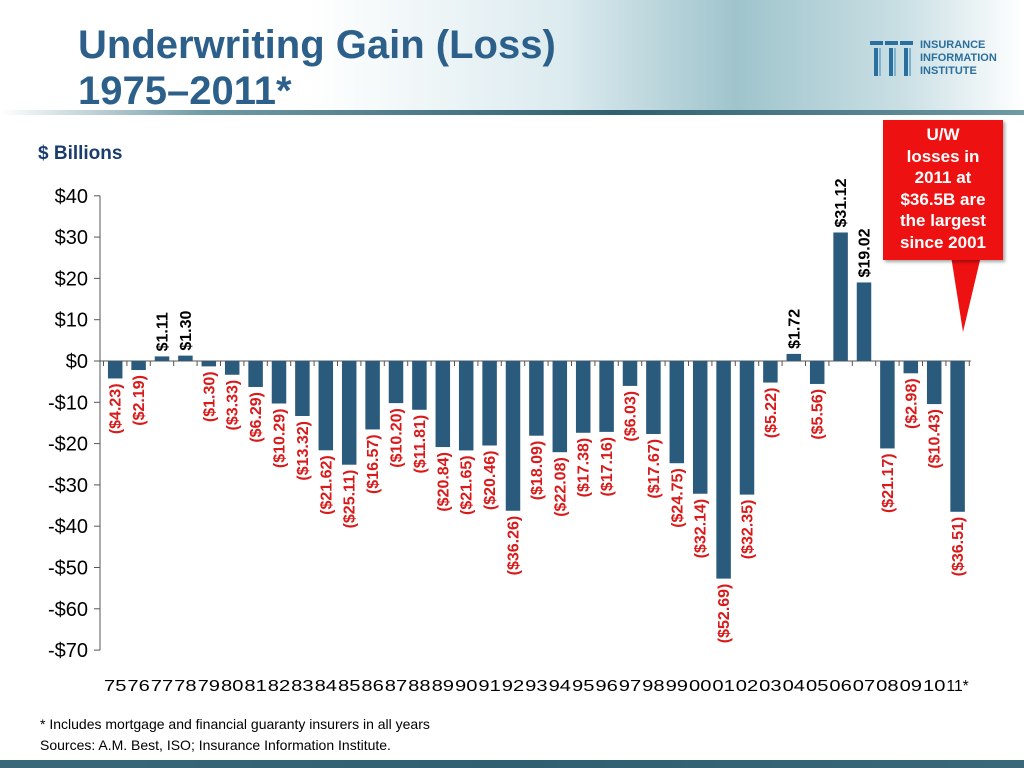  What do you see at coordinates (489, 686) in the screenshot?
I see `x-category-label: 91` at bounding box center [489, 686].